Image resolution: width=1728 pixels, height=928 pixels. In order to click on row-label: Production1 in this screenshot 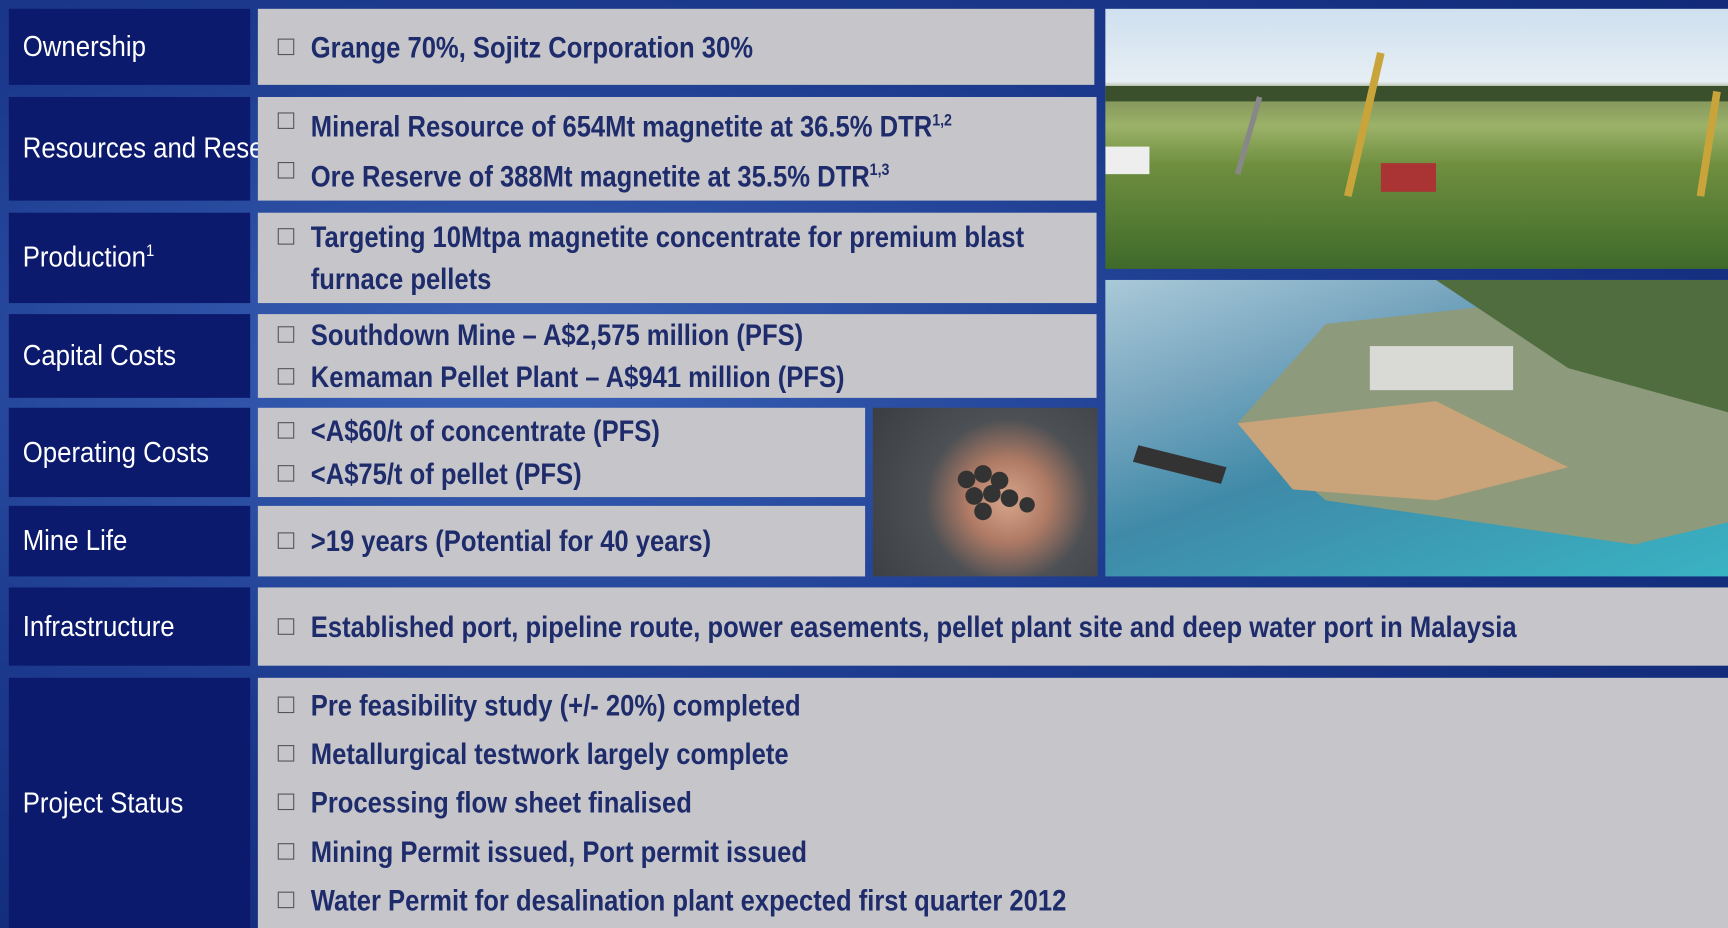, I will do `click(129, 258)`.